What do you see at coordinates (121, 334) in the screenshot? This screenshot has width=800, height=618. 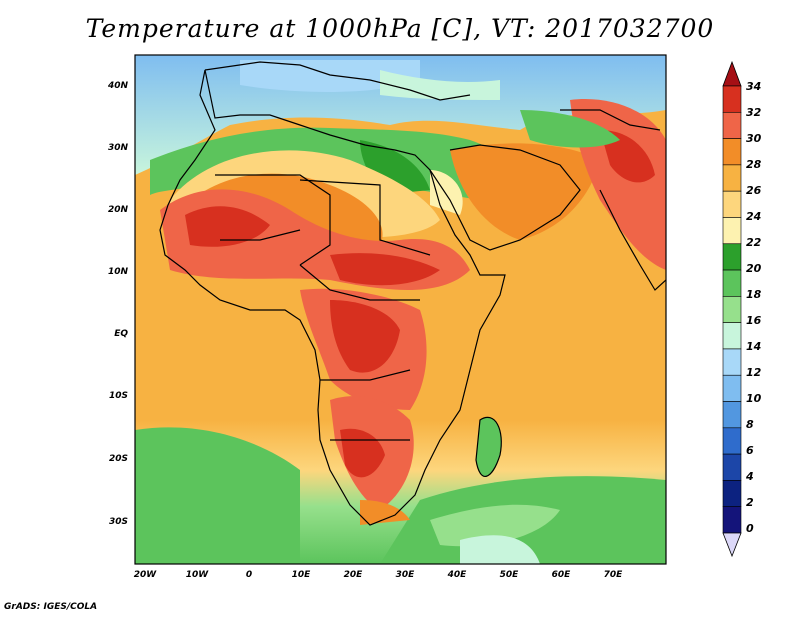 I see `lat-label: EQ` at bounding box center [121, 334].